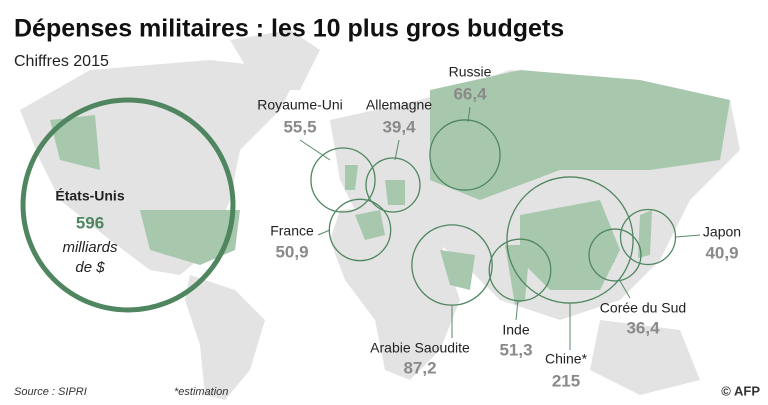 This screenshot has width=768, height=405. I want to click on note: *estimation, so click(201, 392).